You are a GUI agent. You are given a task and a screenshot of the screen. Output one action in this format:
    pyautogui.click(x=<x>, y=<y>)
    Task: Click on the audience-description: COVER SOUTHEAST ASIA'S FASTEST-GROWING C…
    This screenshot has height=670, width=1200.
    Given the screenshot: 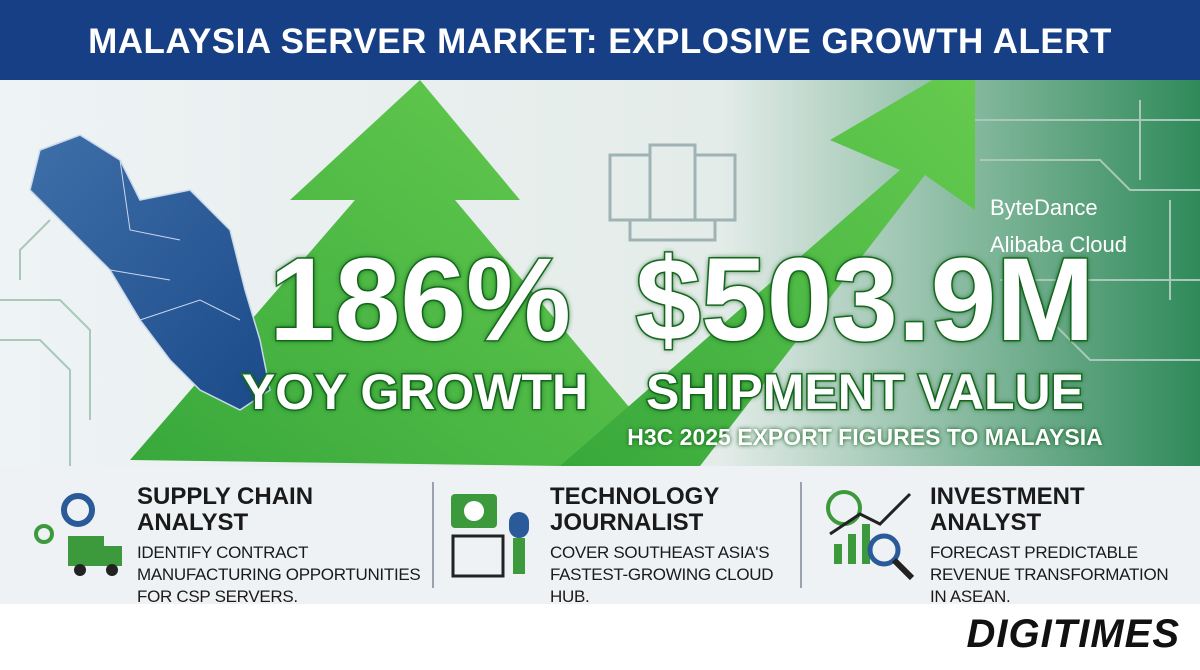 What is the action you would take?
    pyautogui.click(x=662, y=574)
    